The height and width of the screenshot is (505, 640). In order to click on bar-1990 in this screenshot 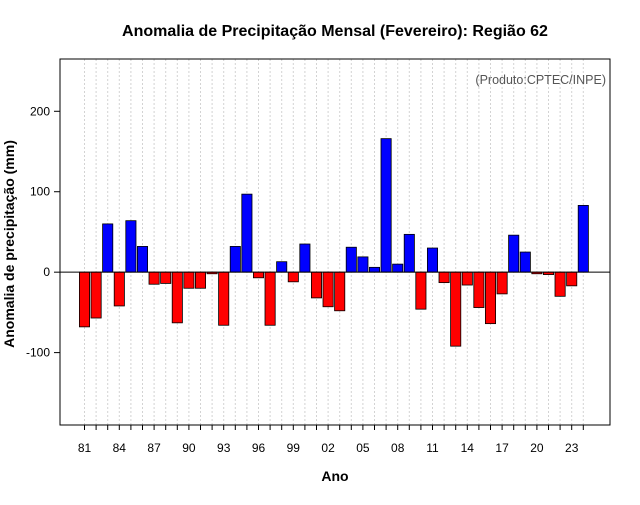, I will do `click(189, 280)`.